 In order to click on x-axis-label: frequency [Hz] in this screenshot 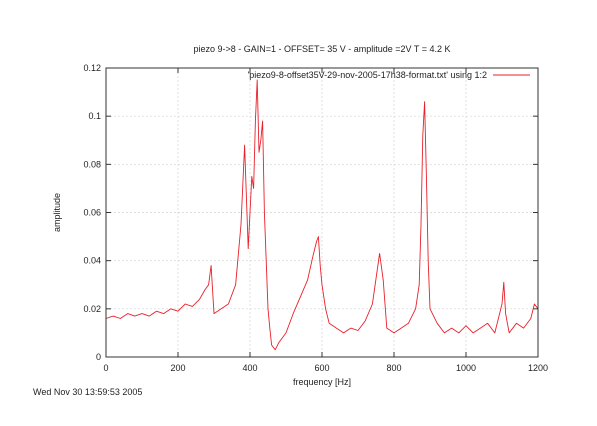, I will do `click(322, 382)`.